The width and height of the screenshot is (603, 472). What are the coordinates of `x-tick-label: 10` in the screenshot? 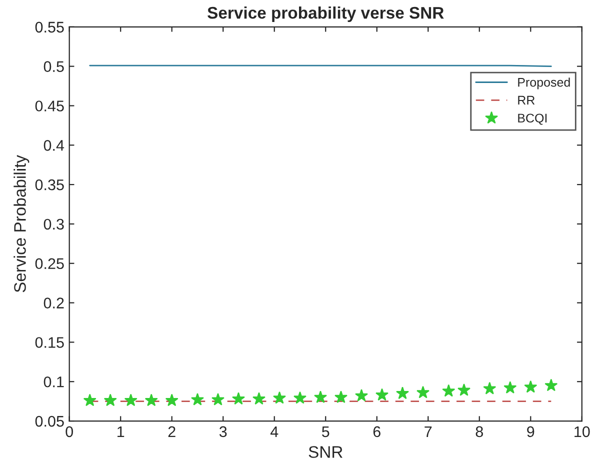 It's located at (582, 432).